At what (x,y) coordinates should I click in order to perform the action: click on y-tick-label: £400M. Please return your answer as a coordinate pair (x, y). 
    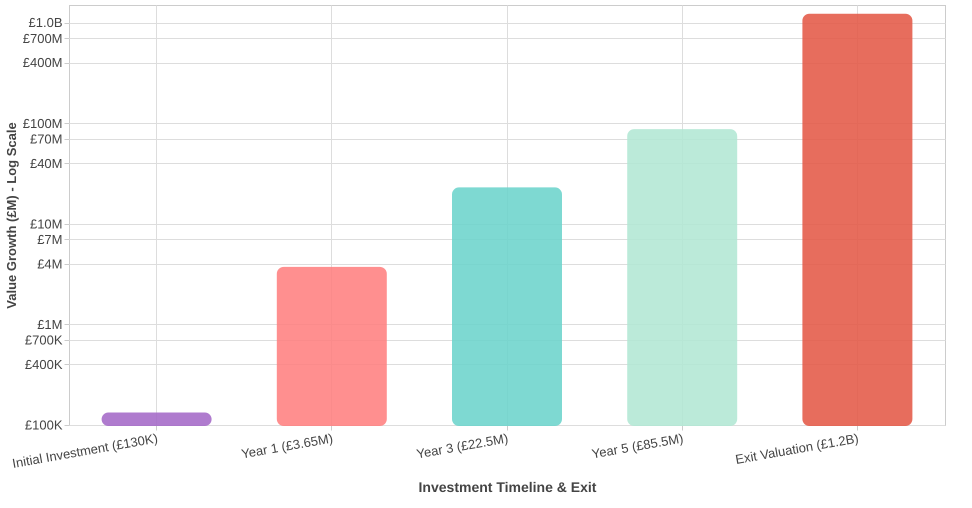
    Looking at the image, I should click on (42, 62).